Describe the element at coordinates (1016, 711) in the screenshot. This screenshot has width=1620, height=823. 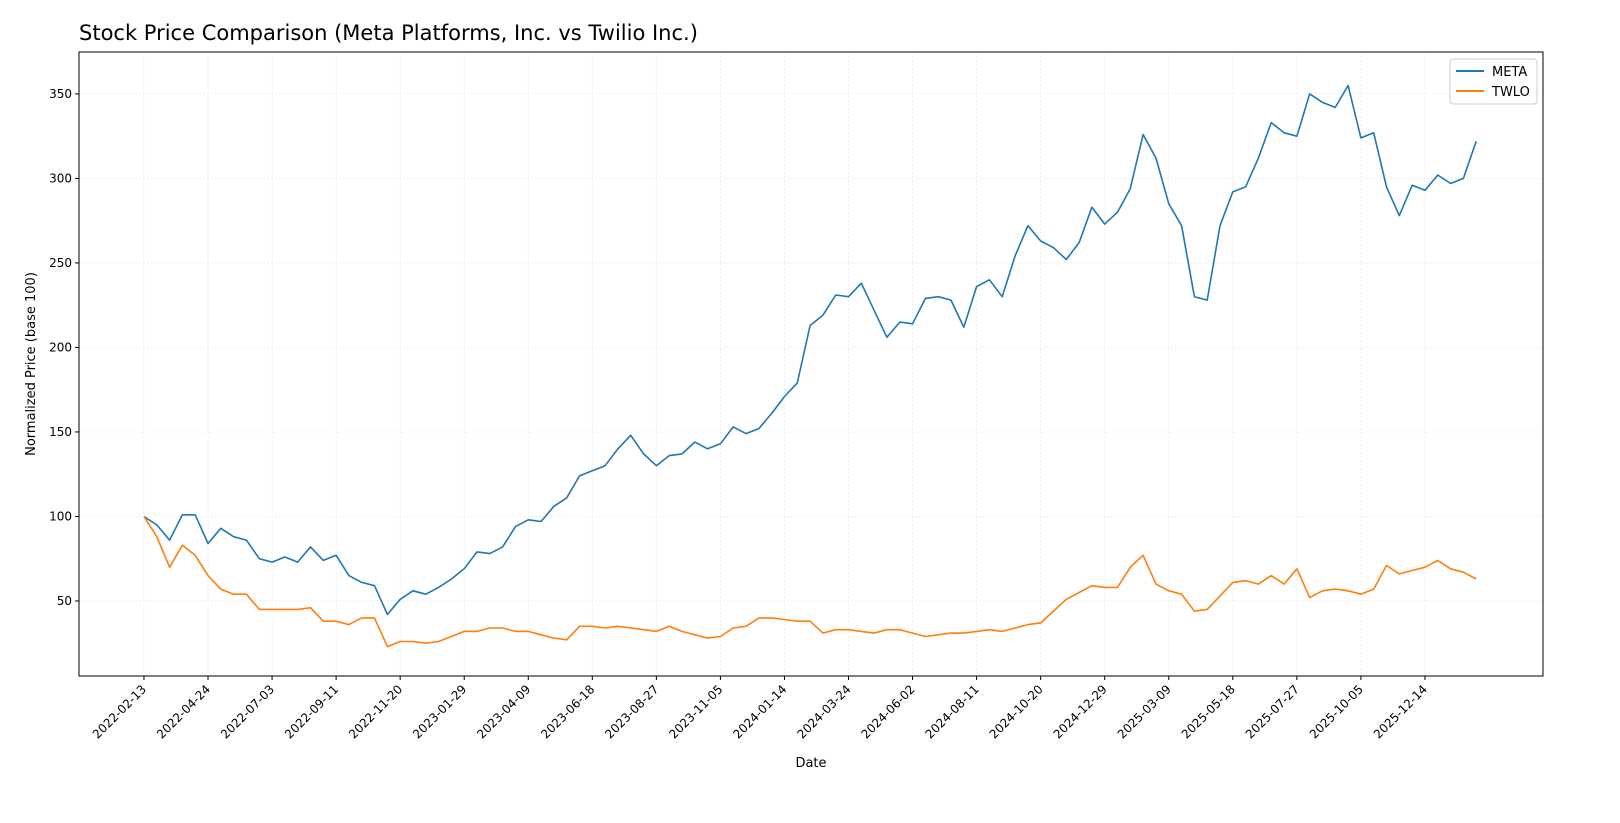
I see `x-tick-label: 2024-10-20` at that location.